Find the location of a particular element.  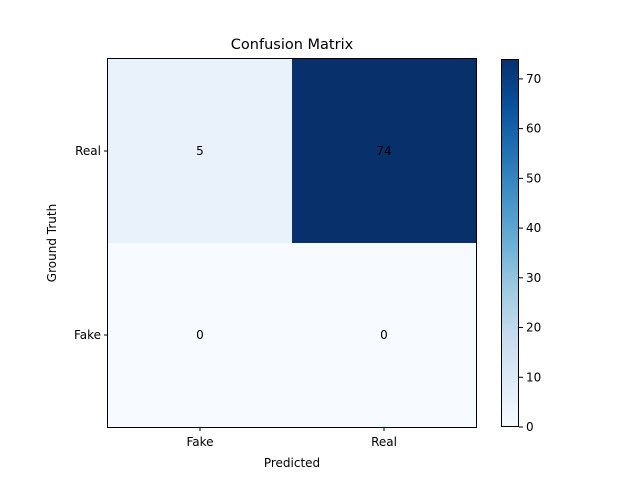

colorbar: 0 10 20 30 40 50 60 70 is located at coordinates (521, 246).